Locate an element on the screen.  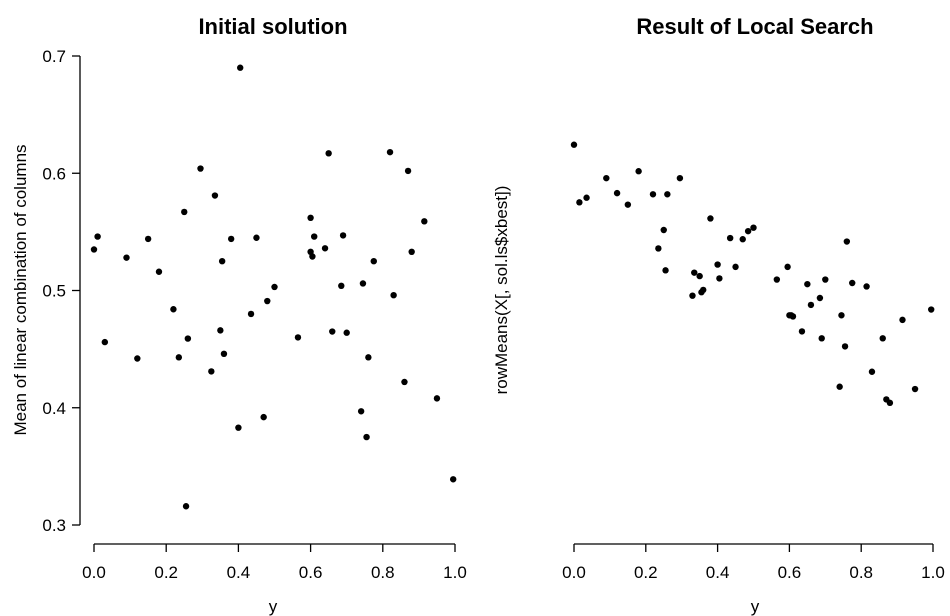
x-tick-label: 0.2 is located at coordinates (166, 572).